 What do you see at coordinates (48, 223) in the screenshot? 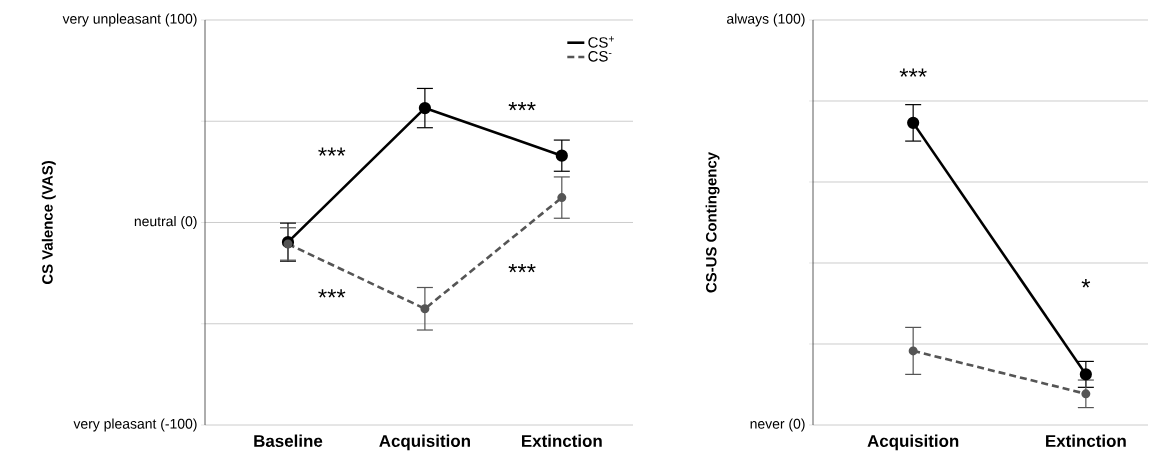
I see `y-axis-title: CS Valence (VAS)` at bounding box center [48, 223].